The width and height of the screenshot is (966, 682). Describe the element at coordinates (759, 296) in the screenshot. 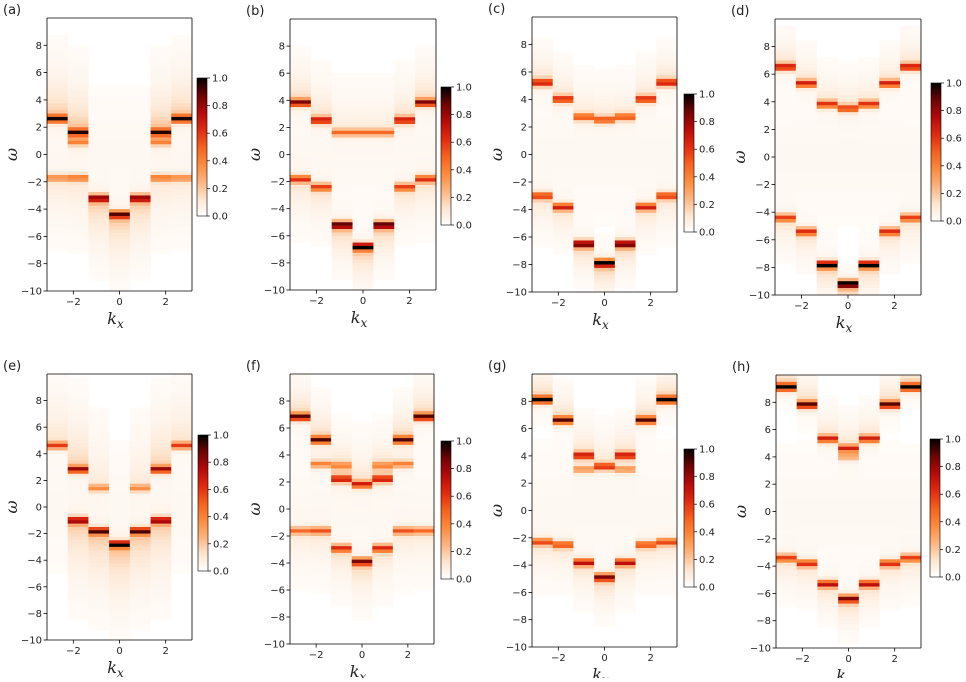

I see `y-tick-label: −10` at that location.